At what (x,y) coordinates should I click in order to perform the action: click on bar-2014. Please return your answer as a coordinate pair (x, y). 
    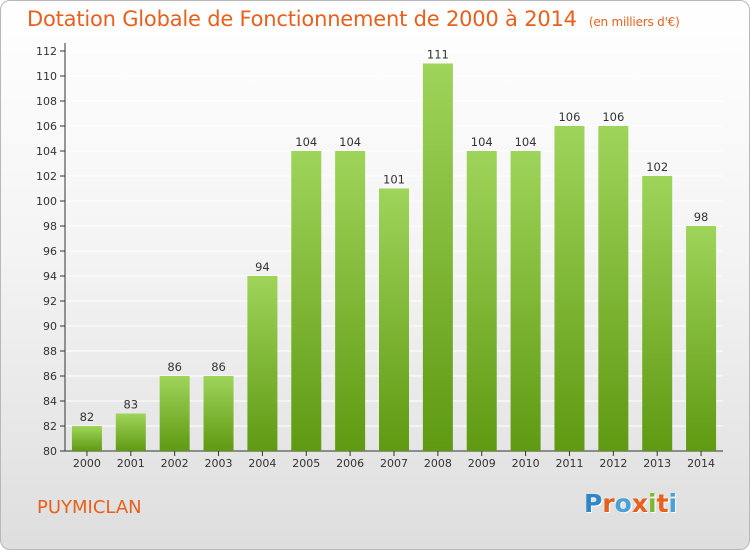
    Looking at the image, I should click on (701, 338).